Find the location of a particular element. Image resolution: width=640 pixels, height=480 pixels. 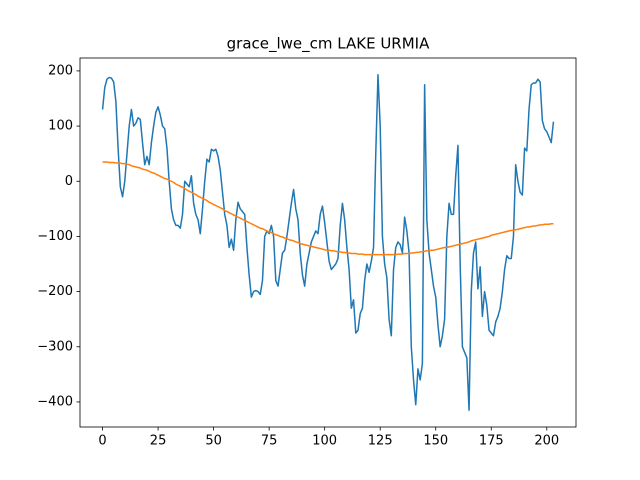

x-tick-label: 125 is located at coordinates (380, 441).